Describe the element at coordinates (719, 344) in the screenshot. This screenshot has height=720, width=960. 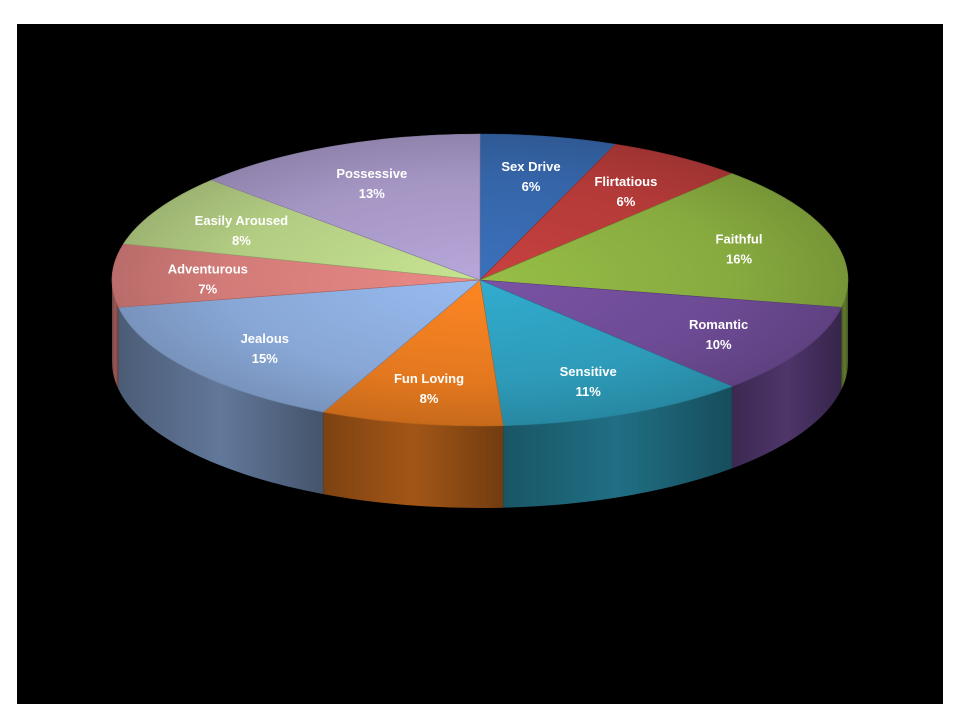
I see `slice-label-percent: 10%` at that location.